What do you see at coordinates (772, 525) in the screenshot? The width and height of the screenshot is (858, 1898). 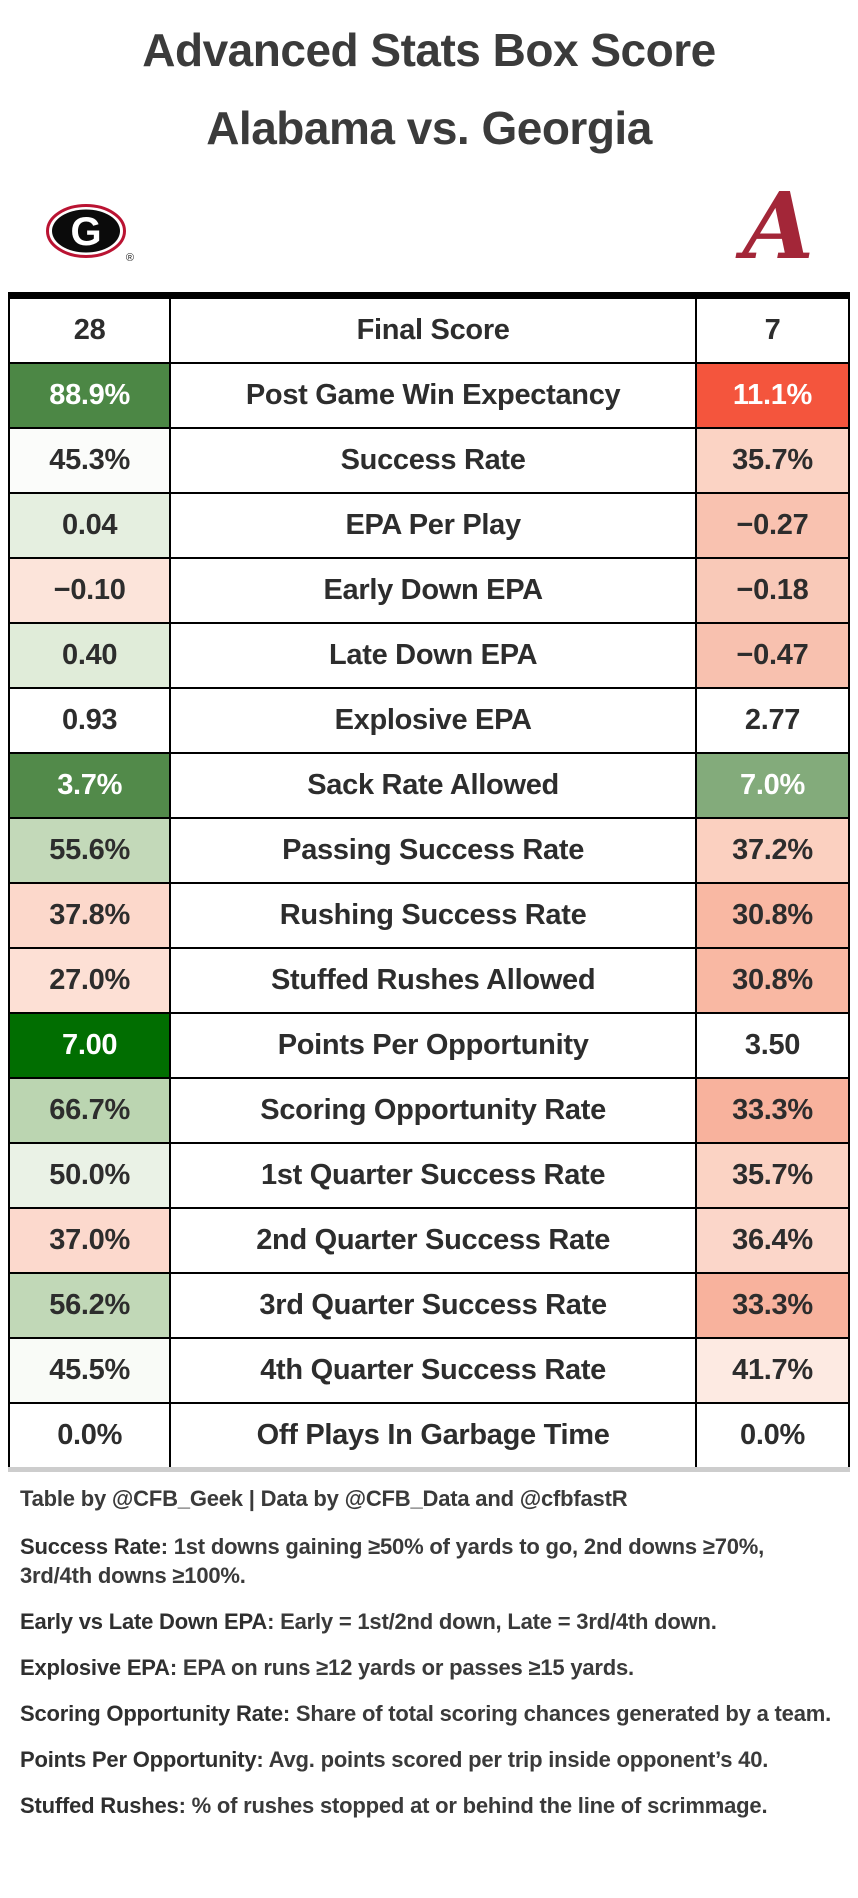 I see `alabama-value-cell: −0.27` at bounding box center [772, 525].